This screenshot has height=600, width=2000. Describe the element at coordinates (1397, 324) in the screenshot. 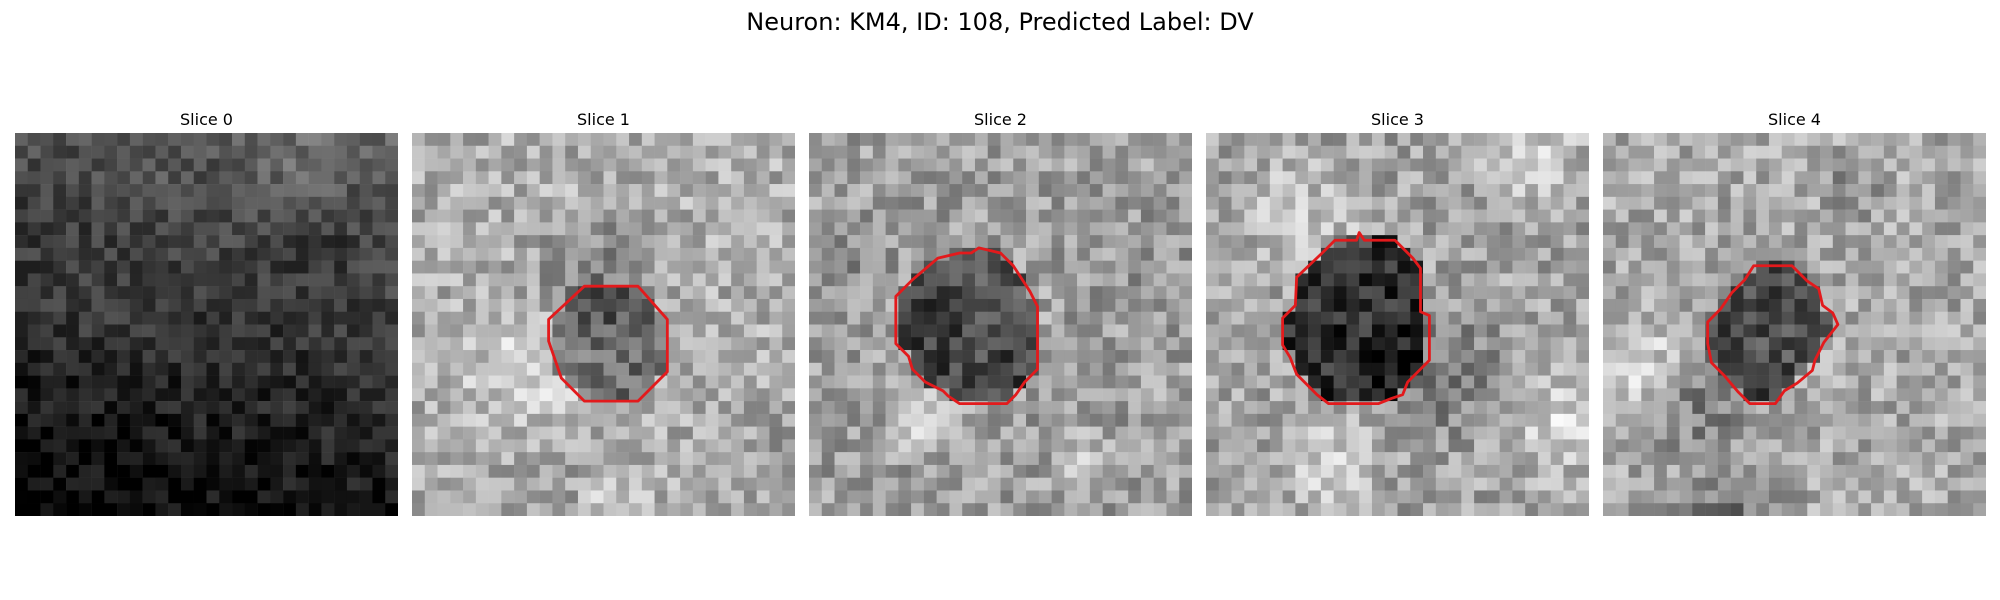

I see `slice-image` at that location.